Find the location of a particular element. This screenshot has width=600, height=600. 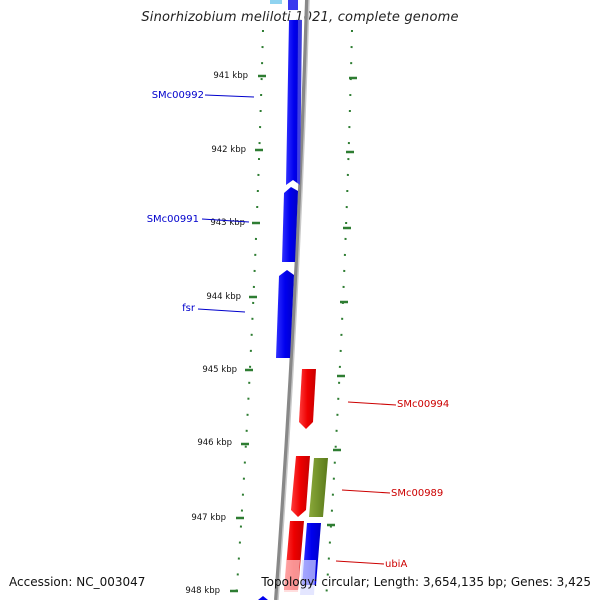

gene-label-ubia: ubiA is located at coordinates (396, 564).